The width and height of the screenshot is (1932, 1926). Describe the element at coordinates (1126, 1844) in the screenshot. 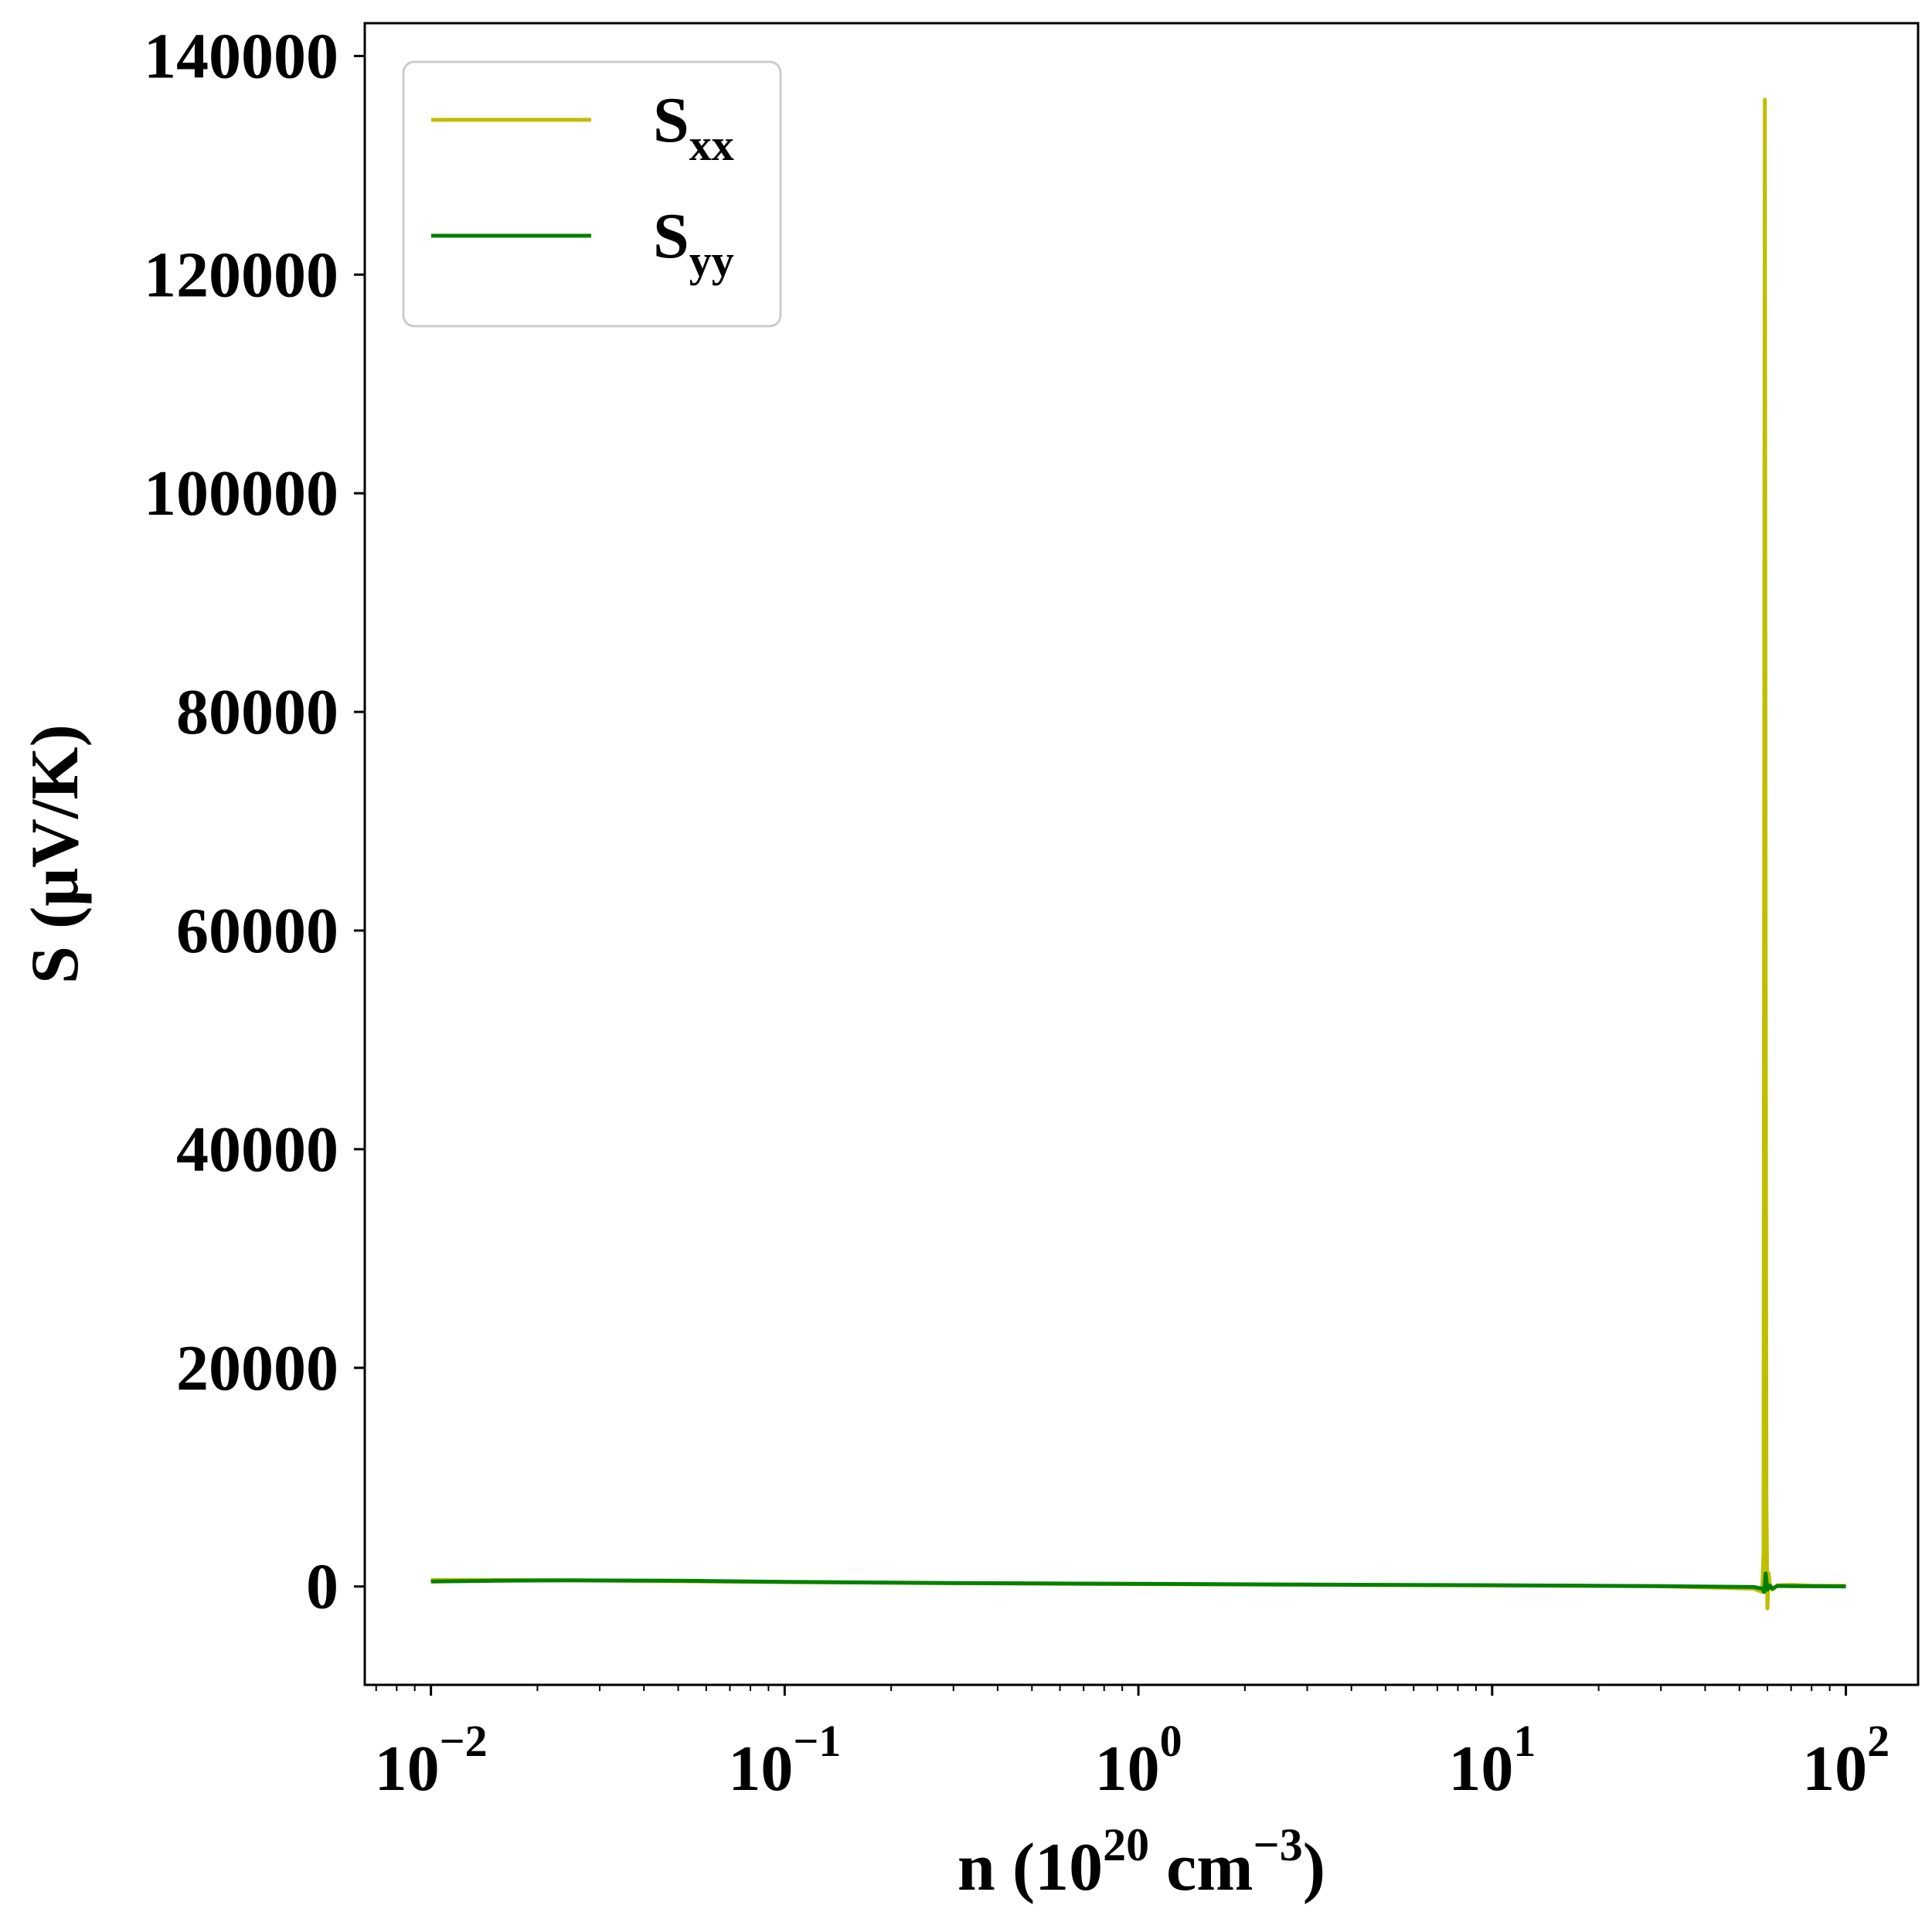

I see `x-axis-title-sup1: 20` at that location.